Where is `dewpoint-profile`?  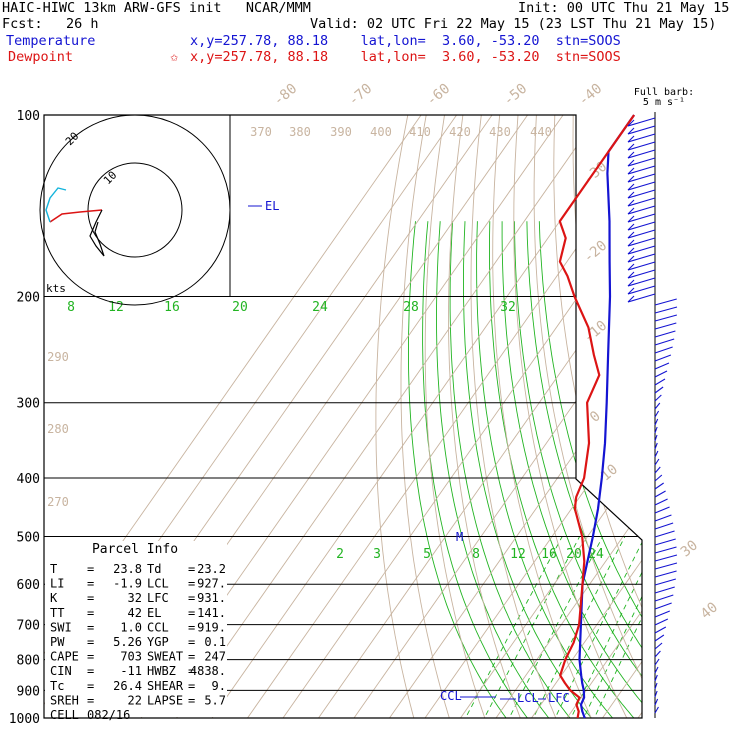 dewpoint-profile is located at coordinates (597, 416).